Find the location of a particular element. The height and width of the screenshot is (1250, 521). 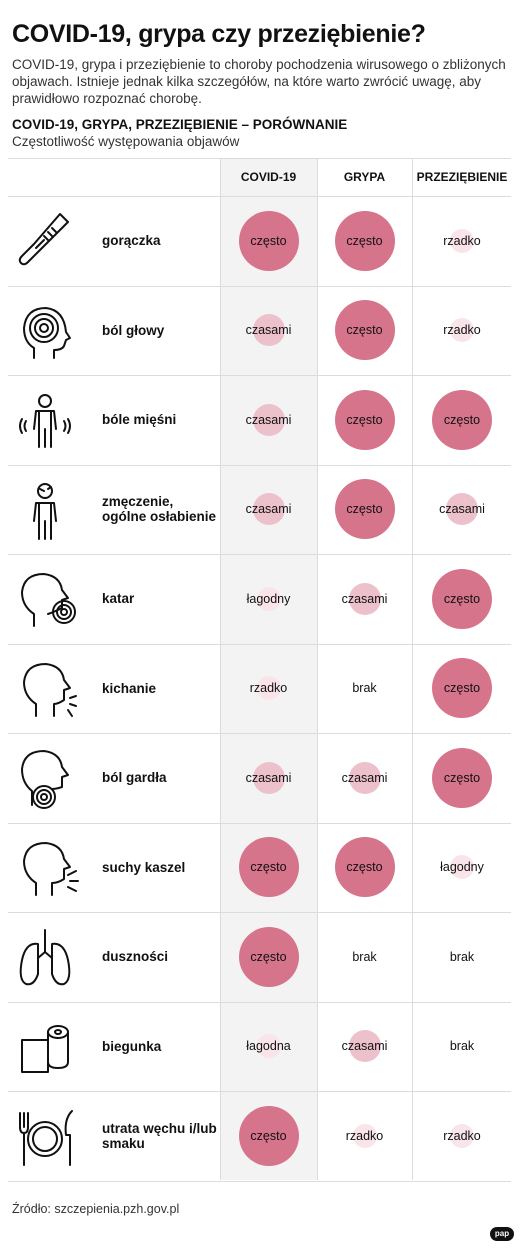

symptom-label: gorączka is located at coordinates (131, 240).